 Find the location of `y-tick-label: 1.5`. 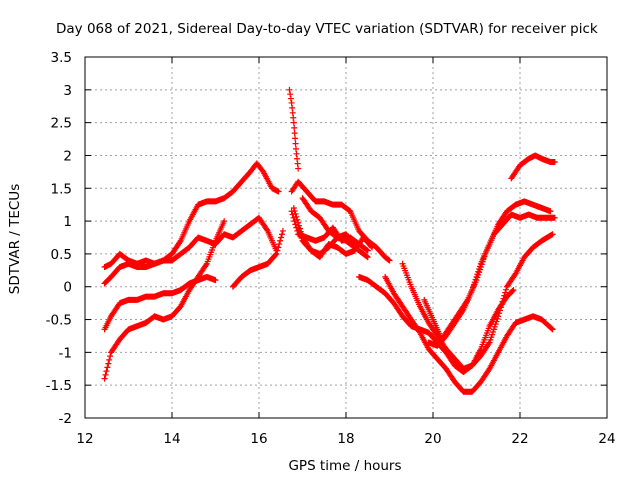

y-tick-label: 1.5 is located at coordinates (61, 189).